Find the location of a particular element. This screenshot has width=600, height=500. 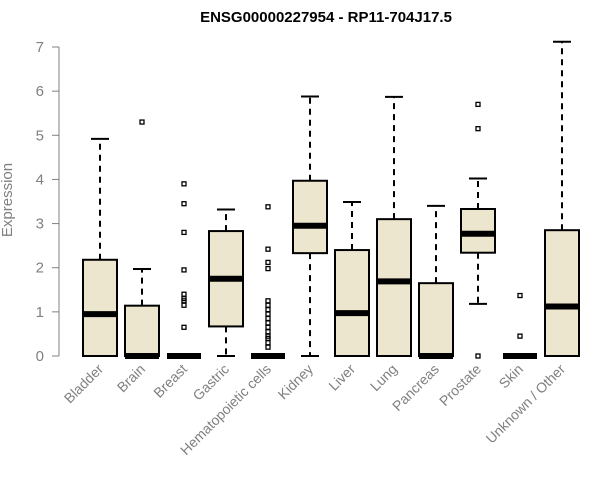

y-tick-label: 2 is located at coordinates (40, 268).